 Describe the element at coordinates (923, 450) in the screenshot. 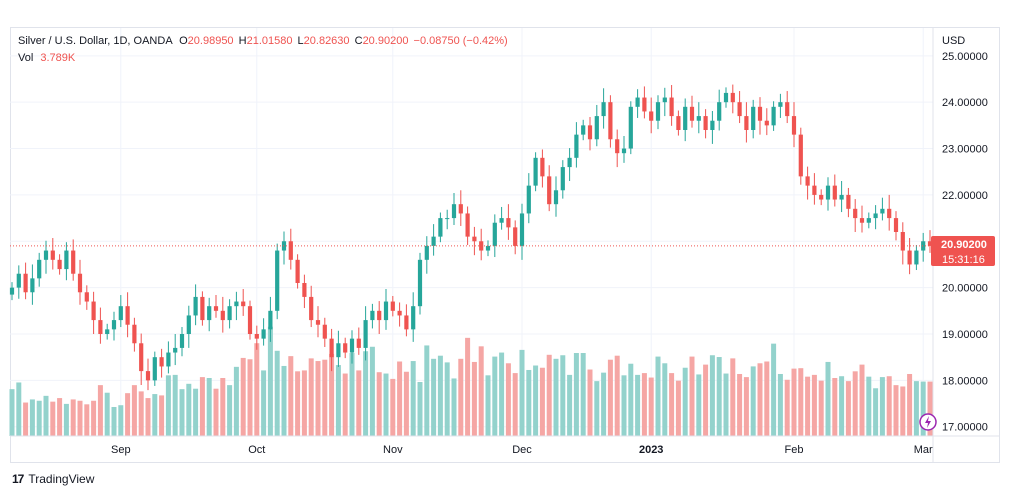

I see `x-tick-label: Mar` at that location.